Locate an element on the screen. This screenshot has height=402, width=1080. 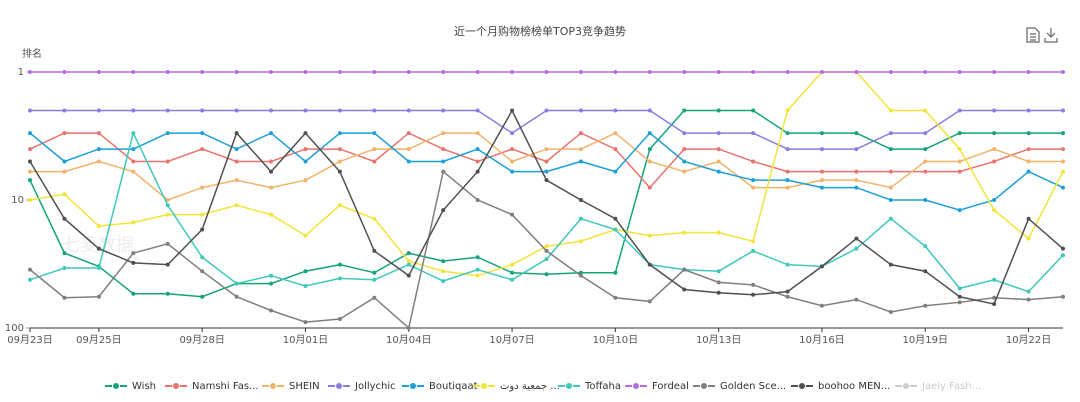
data-view-icon is located at coordinates (1033, 35).